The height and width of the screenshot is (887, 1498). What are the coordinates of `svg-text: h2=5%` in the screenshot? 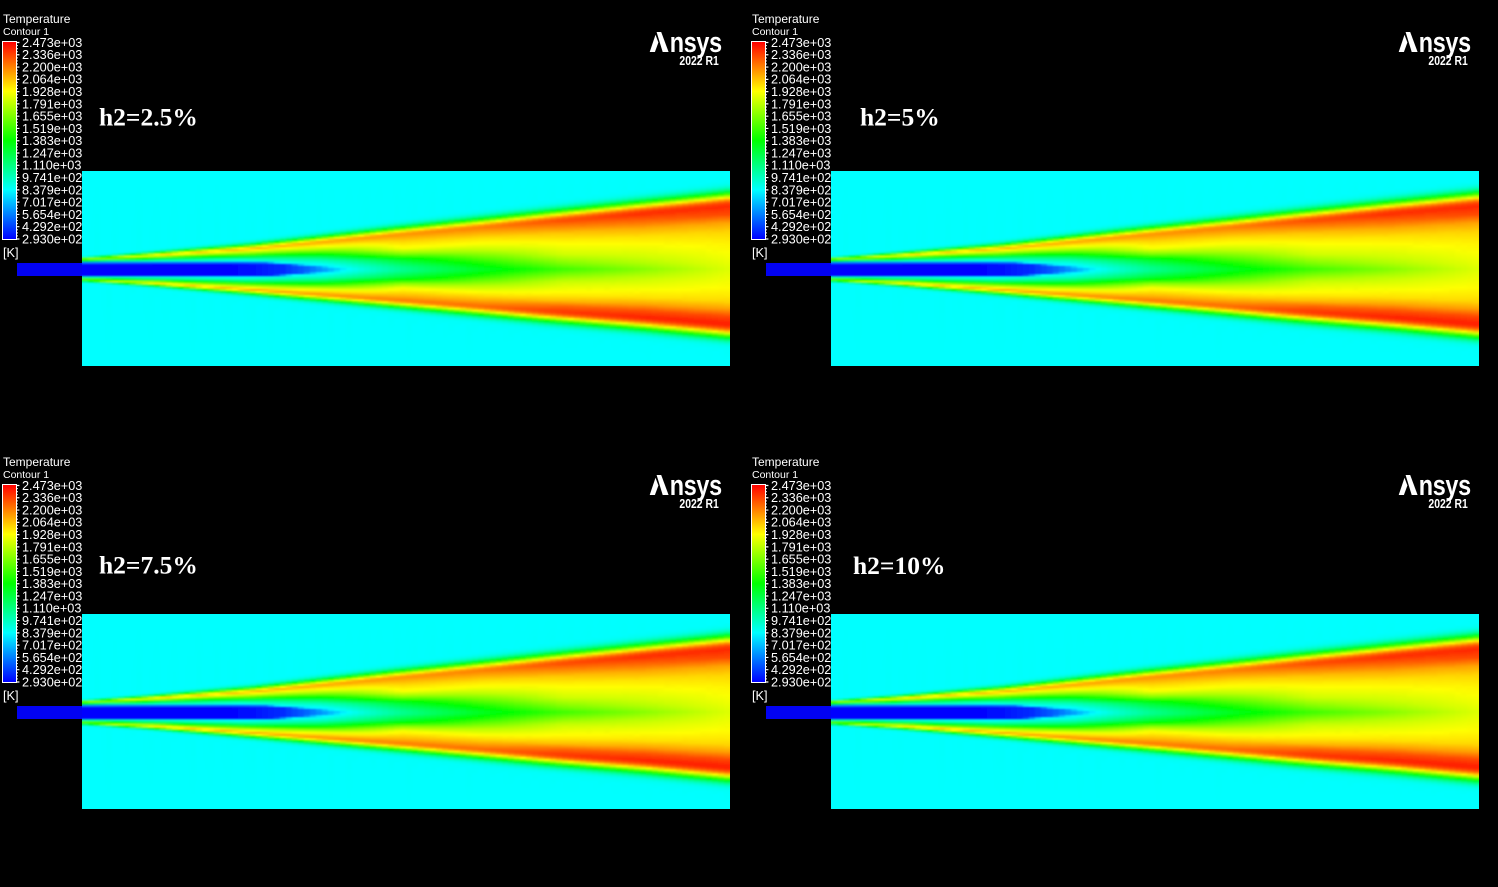 It's located at (900, 117).